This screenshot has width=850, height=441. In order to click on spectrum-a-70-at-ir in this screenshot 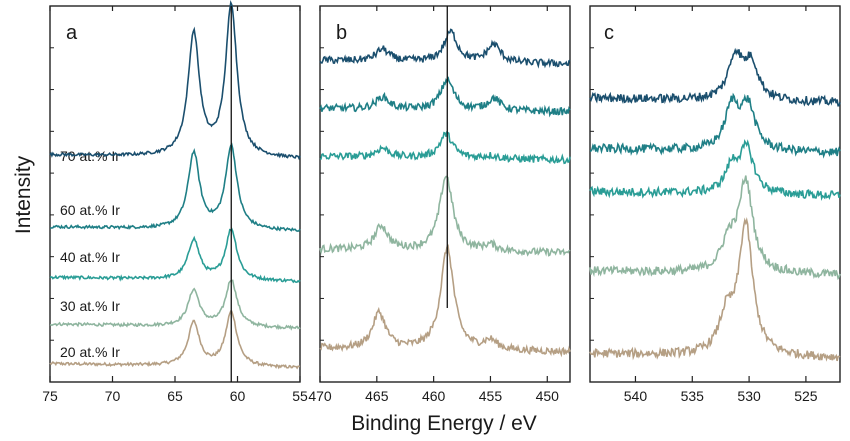, I will do `click(175, 80)`.